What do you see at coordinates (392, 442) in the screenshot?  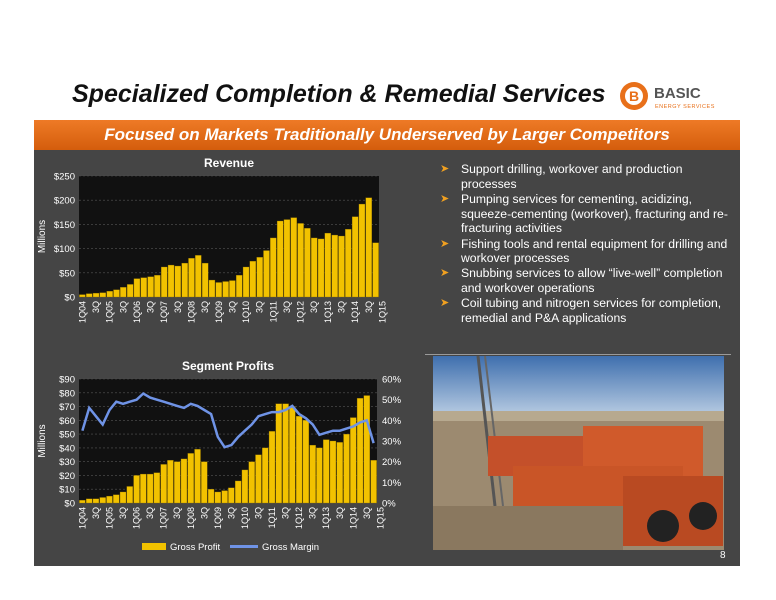 I see `y2-tick-label: 30%` at bounding box center [392, 442].